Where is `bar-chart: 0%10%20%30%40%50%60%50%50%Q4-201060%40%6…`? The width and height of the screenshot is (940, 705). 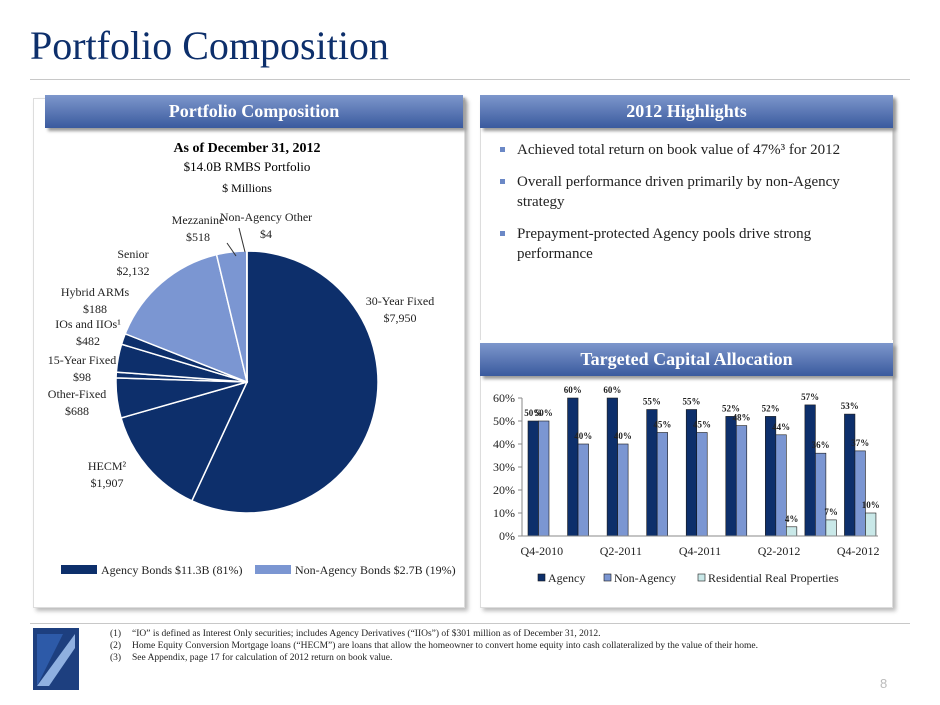 bar-chart: 0%10%20%30%40%50%60%50%50%Q4-201060%40%6… is located at coordinates (686, 485).